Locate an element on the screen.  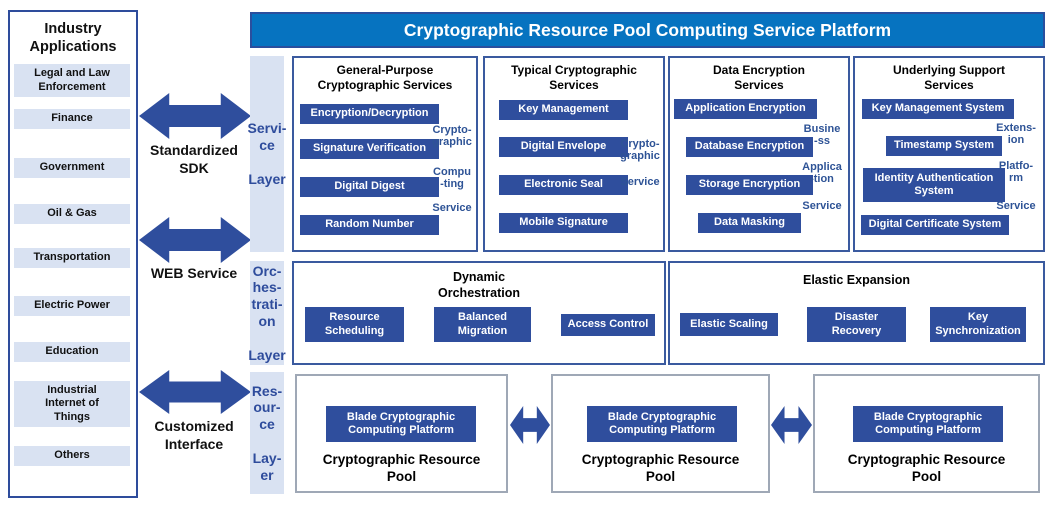
orchestration-layer-label: Orc- hes- trati- on Layer is located at coordinates (267, 313).